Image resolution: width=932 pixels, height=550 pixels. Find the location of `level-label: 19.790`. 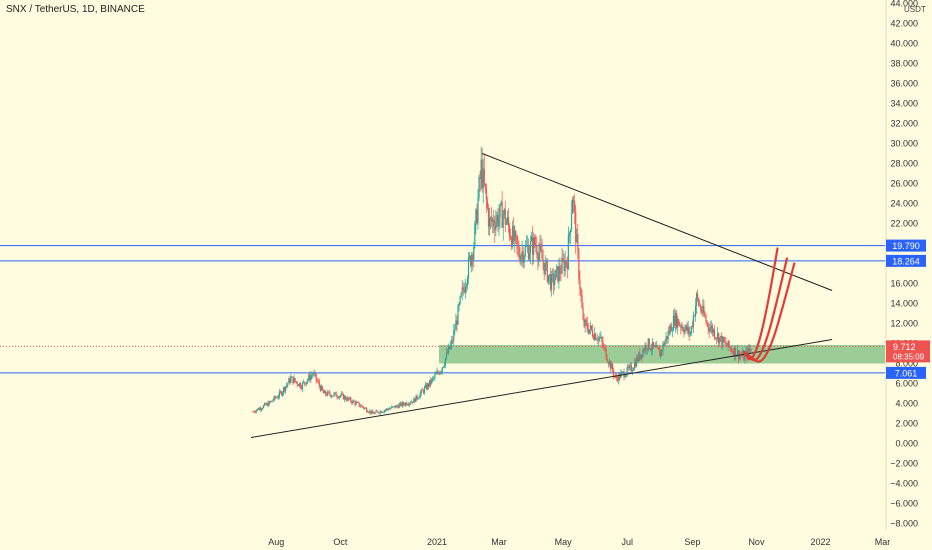

level-label: 19.790 is located at coordinates (906, 246).